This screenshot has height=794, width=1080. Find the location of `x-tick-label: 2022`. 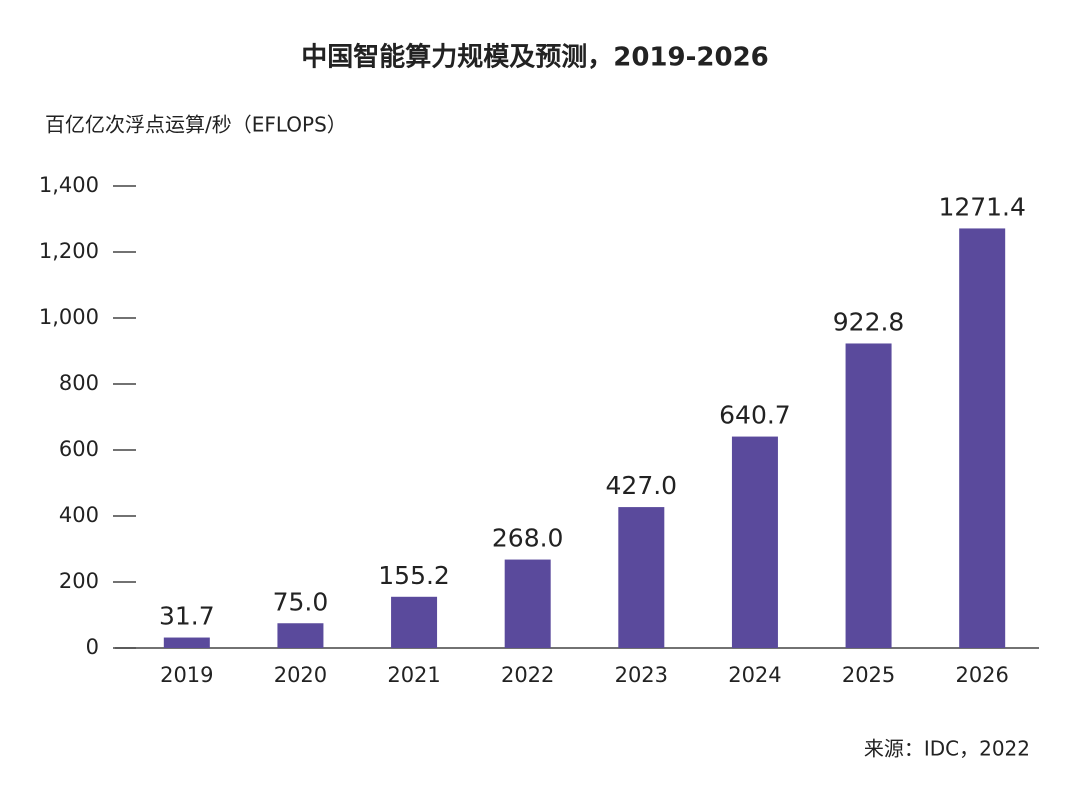

x-tick-label: 2022 is located at coordinates (527, 675).